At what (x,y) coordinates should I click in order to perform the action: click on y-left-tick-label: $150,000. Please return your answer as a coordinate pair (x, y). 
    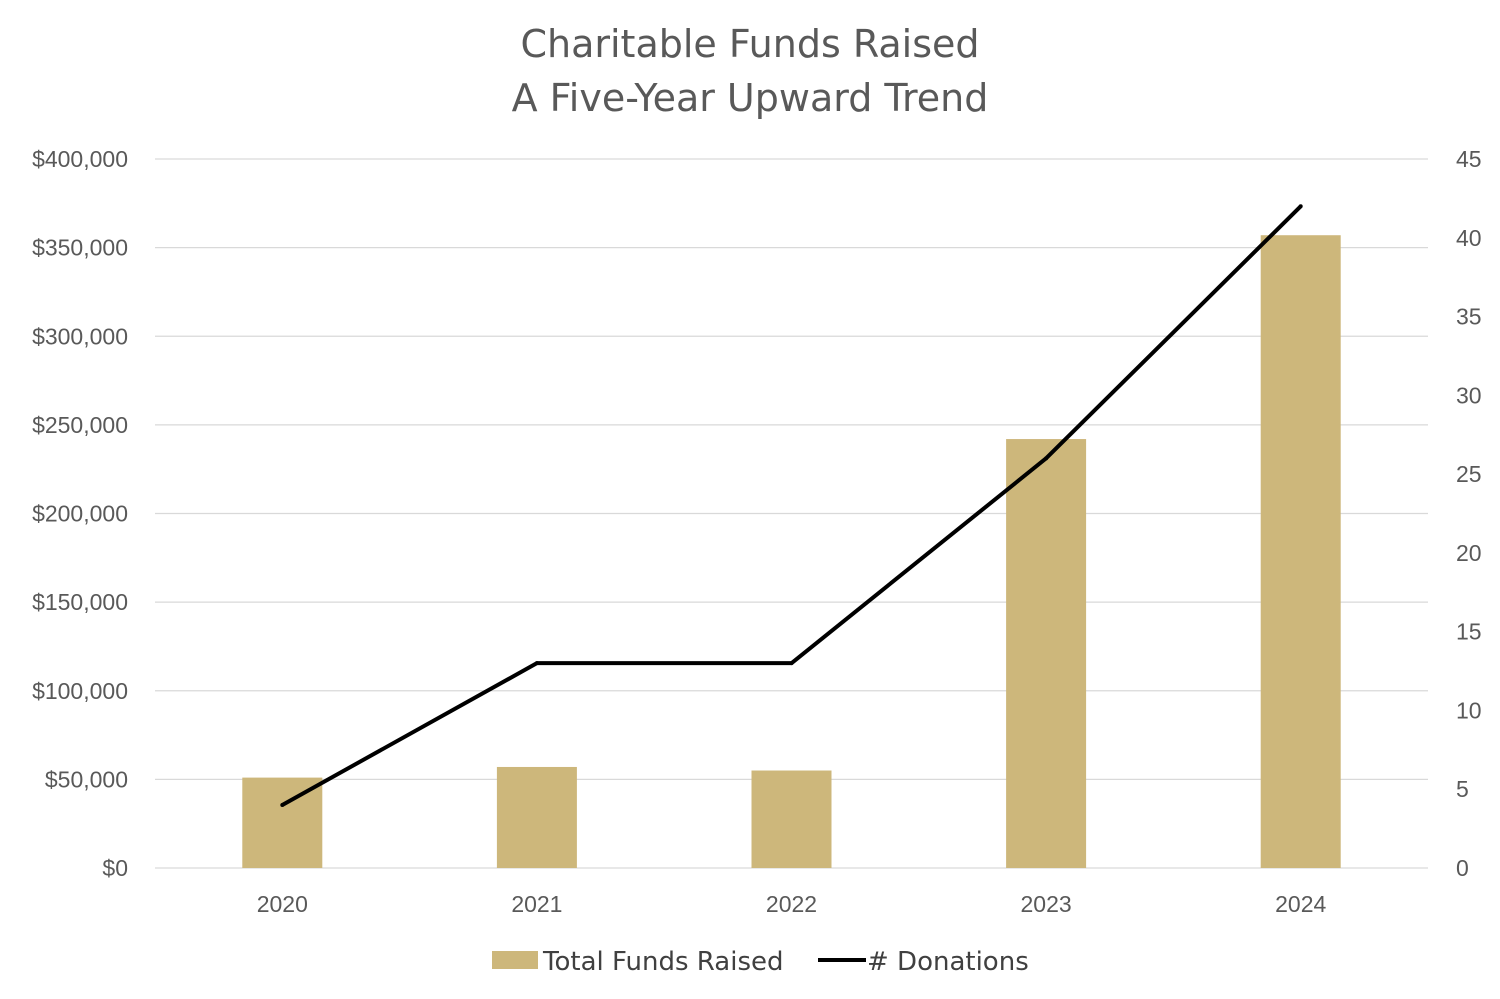
    Looking at the image, I should click on (80, 602).